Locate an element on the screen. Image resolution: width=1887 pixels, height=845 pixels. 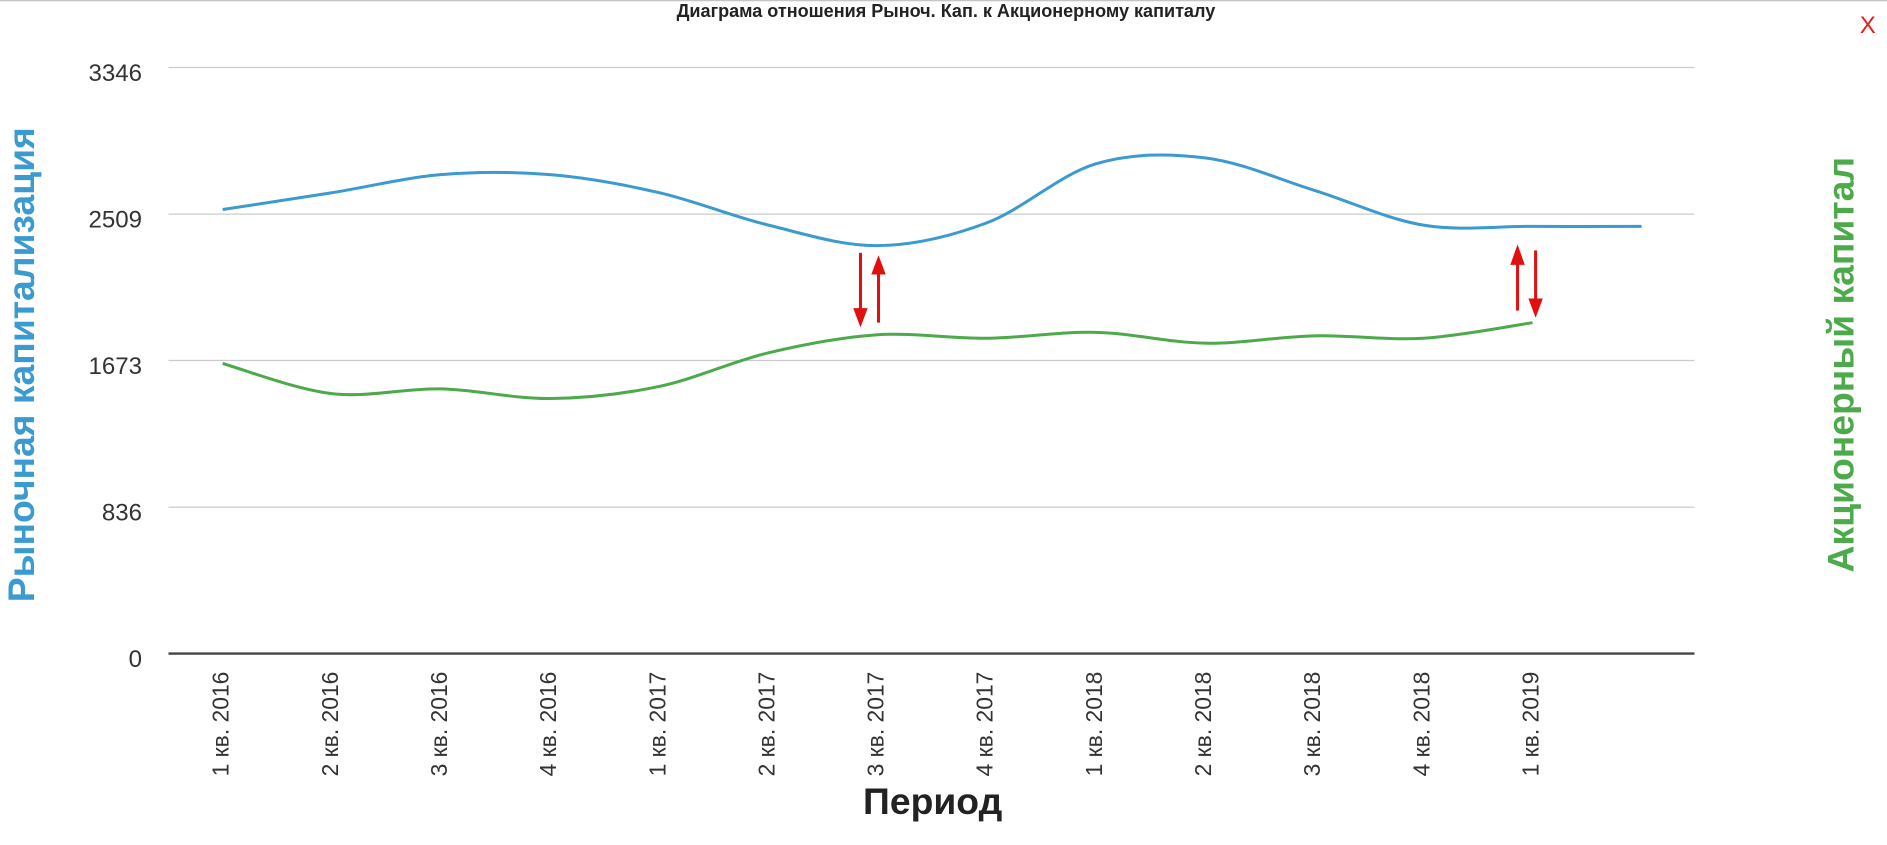
x-tick-label: 1 кв. 2016 is located at coordinates (221, 724).